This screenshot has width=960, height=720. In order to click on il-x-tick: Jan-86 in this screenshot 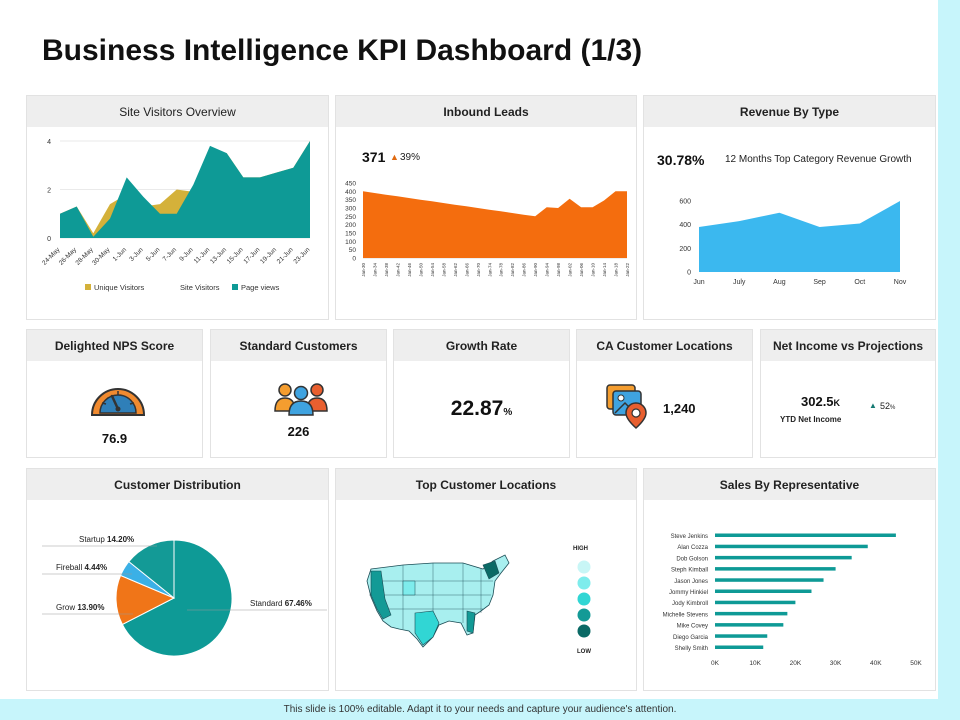, I will do `click(524, 270)`.